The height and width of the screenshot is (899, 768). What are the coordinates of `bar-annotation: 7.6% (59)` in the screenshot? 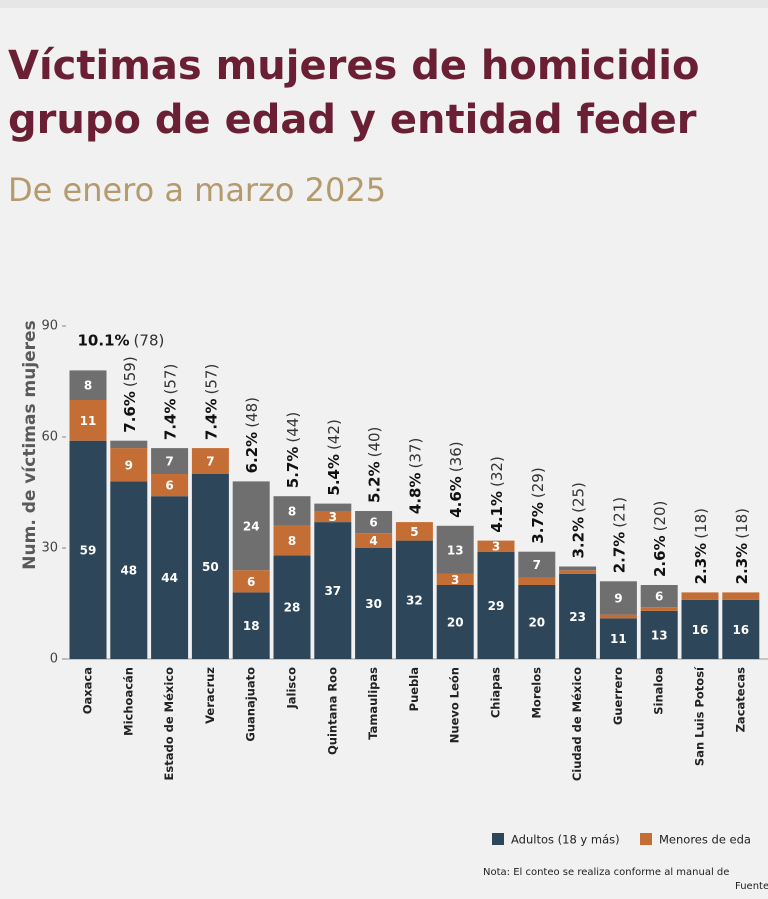 It's located at (129, 394).